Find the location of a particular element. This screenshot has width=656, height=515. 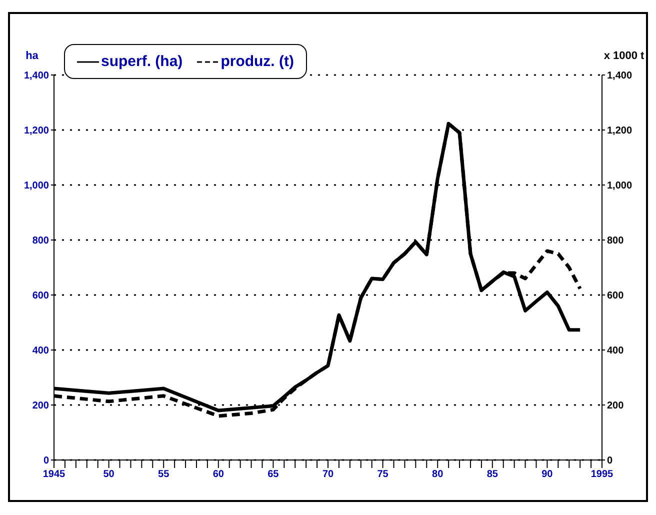

x-tick-label: 50 is located at coordinates (109, 474).